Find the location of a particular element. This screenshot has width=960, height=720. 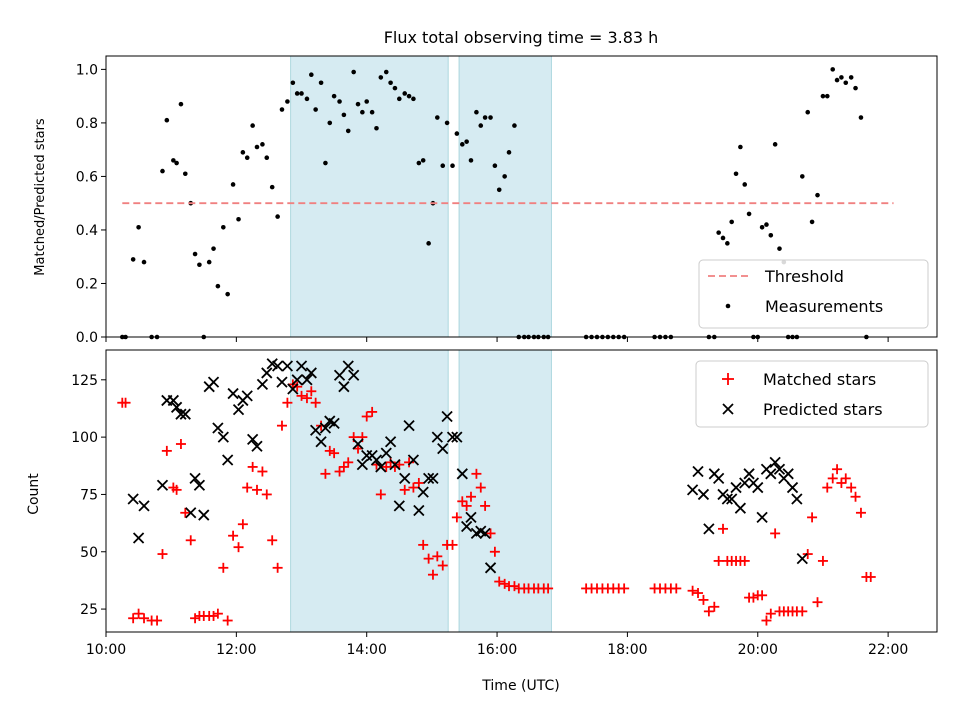

bottom-y-tick-label: 50 is located at coordinates (89, 553).